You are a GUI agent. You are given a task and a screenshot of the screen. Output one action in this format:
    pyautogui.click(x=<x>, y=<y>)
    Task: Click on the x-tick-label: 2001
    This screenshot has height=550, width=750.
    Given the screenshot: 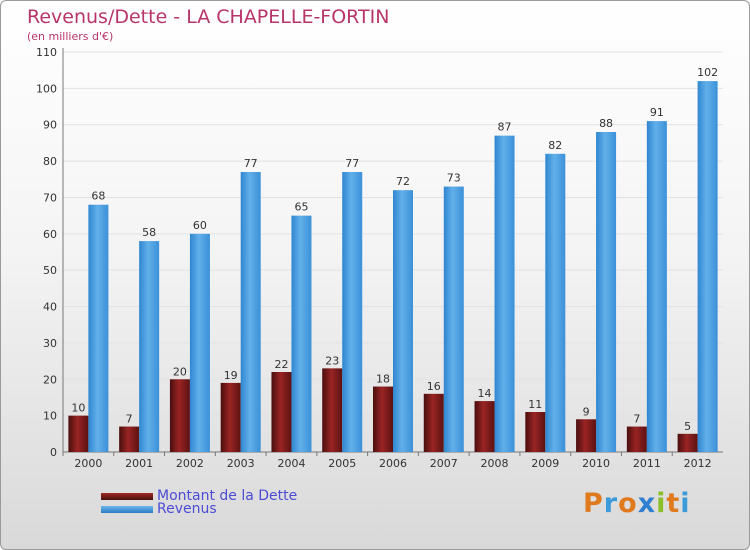 What is the action you would take?
    pyautogui.click(x=139, y=463)
    